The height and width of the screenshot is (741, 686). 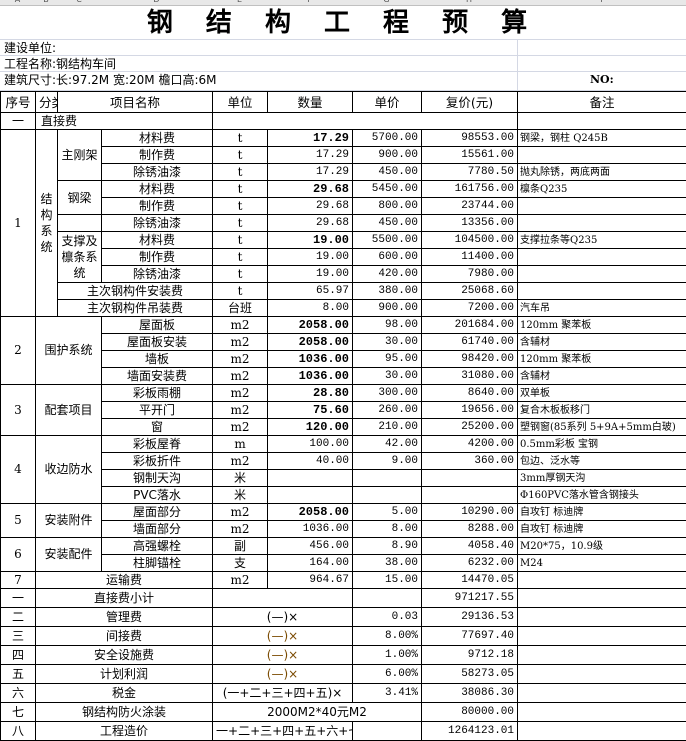 I want to click on price-cell: 900.00, so click(x=387, y=155).